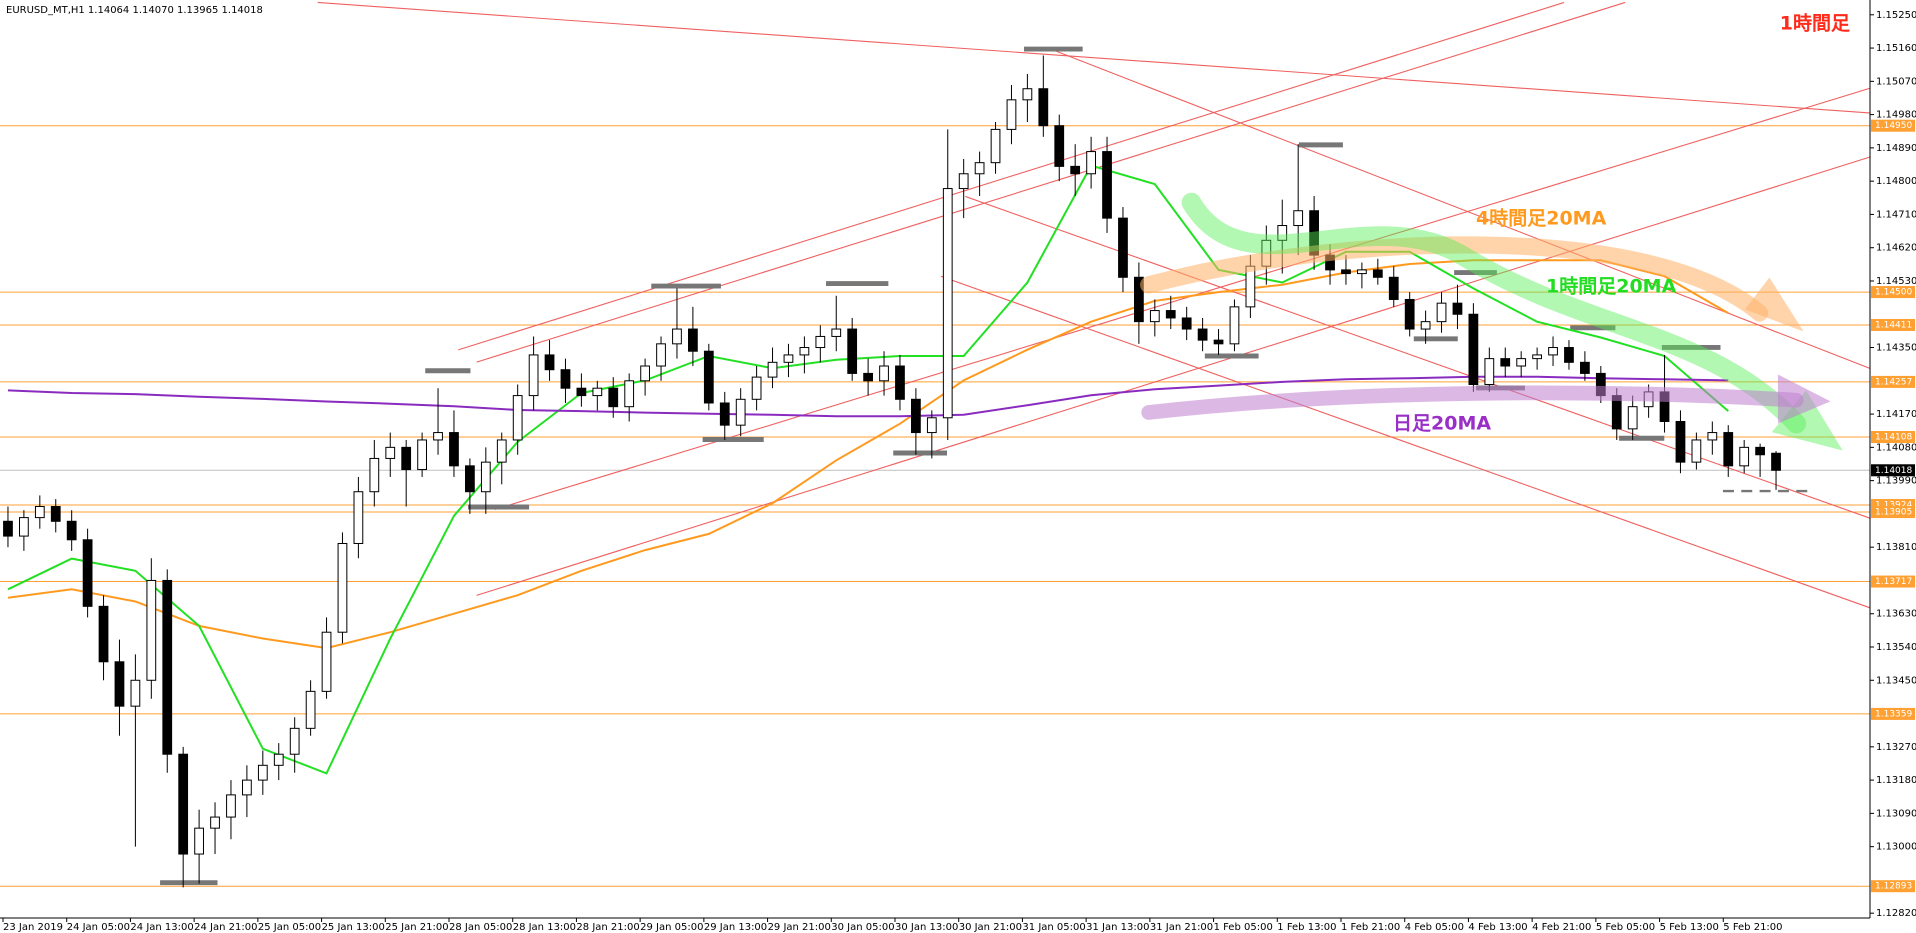 This screenshot has width=1916, height=933. I want to click on level-label: 1.14257, so click(1893, 382).